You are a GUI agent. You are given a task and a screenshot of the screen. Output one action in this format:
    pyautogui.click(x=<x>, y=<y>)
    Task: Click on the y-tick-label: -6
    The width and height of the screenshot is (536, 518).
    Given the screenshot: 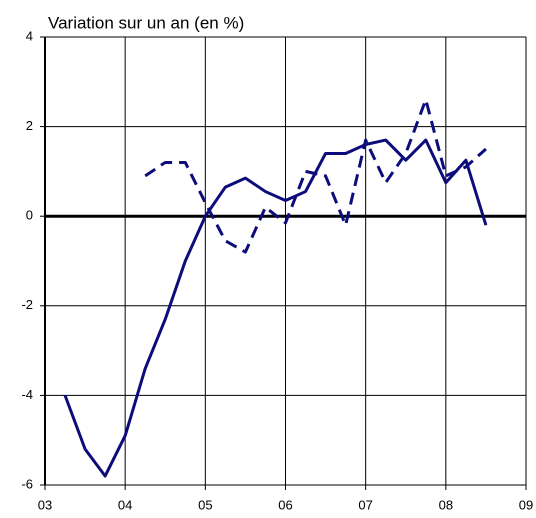 What is the action you would take?
    pyautogui.click(x=27, y=483)
    